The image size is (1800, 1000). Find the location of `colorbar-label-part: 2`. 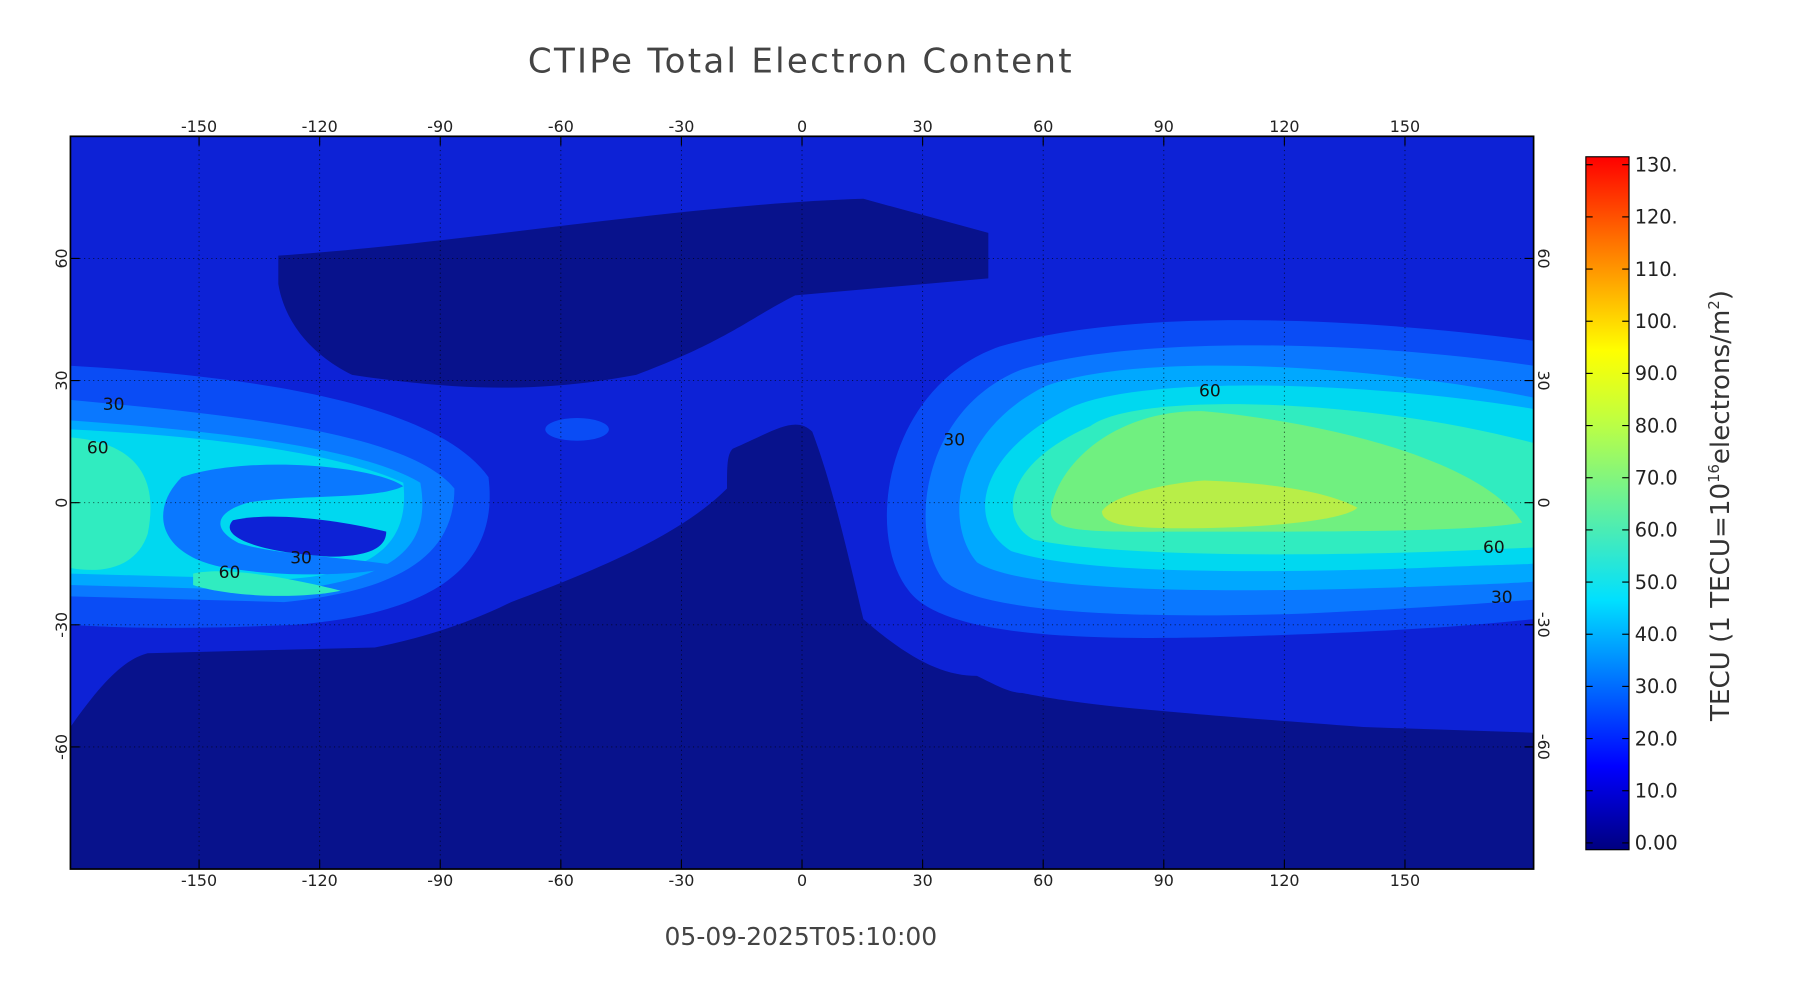

colorbar-label-part: 2 is located at coordinates (1714, 304).